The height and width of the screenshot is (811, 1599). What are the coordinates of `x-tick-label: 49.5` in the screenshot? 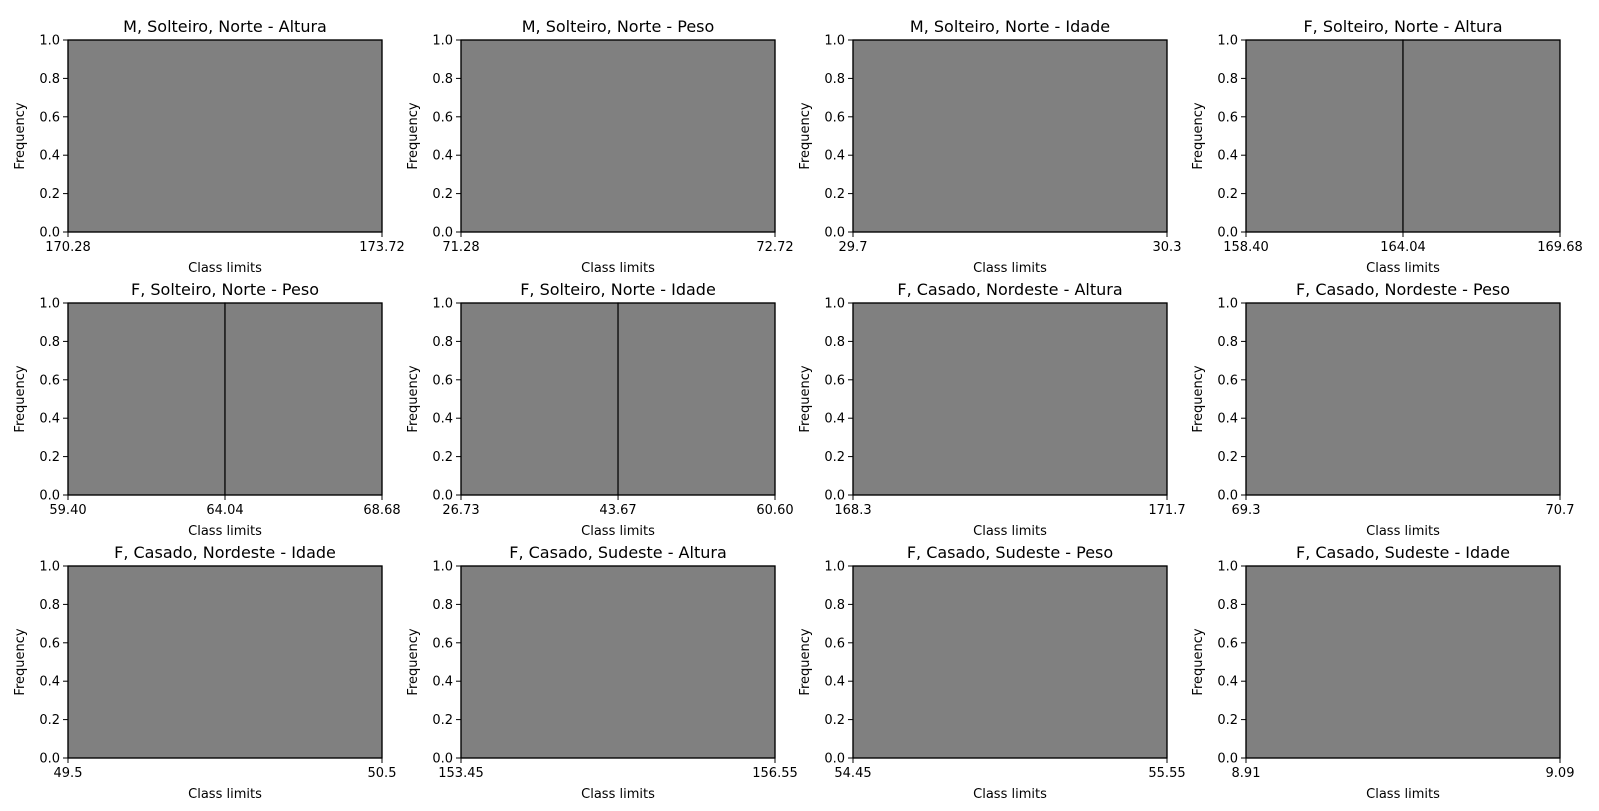 It's located at (68, 773).